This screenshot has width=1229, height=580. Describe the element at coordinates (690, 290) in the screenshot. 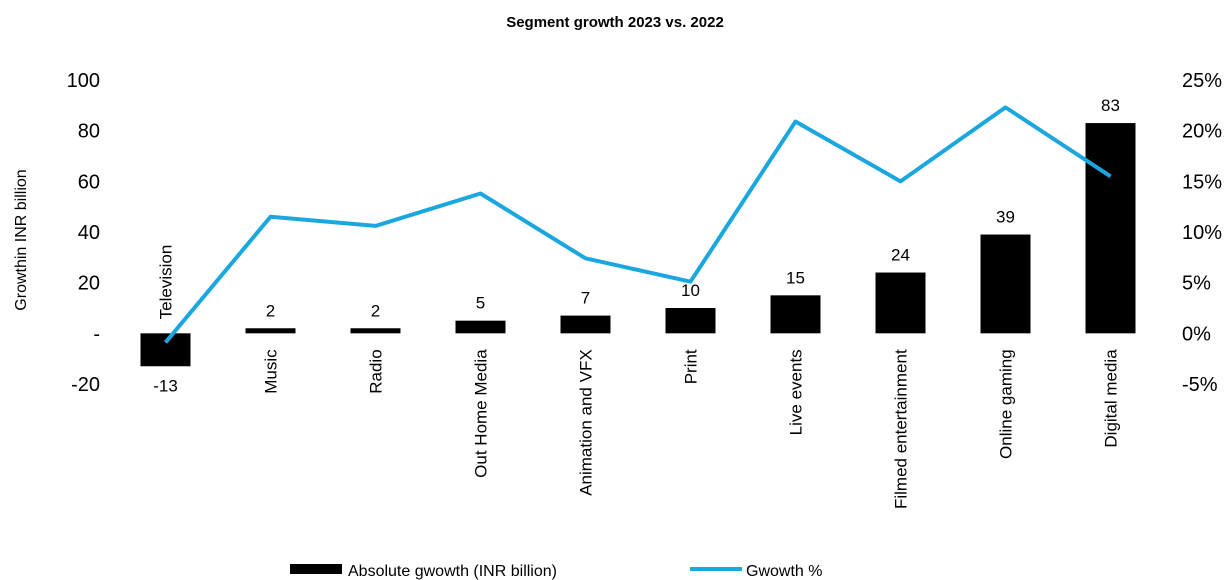

I see `data-label: 10` at that location.